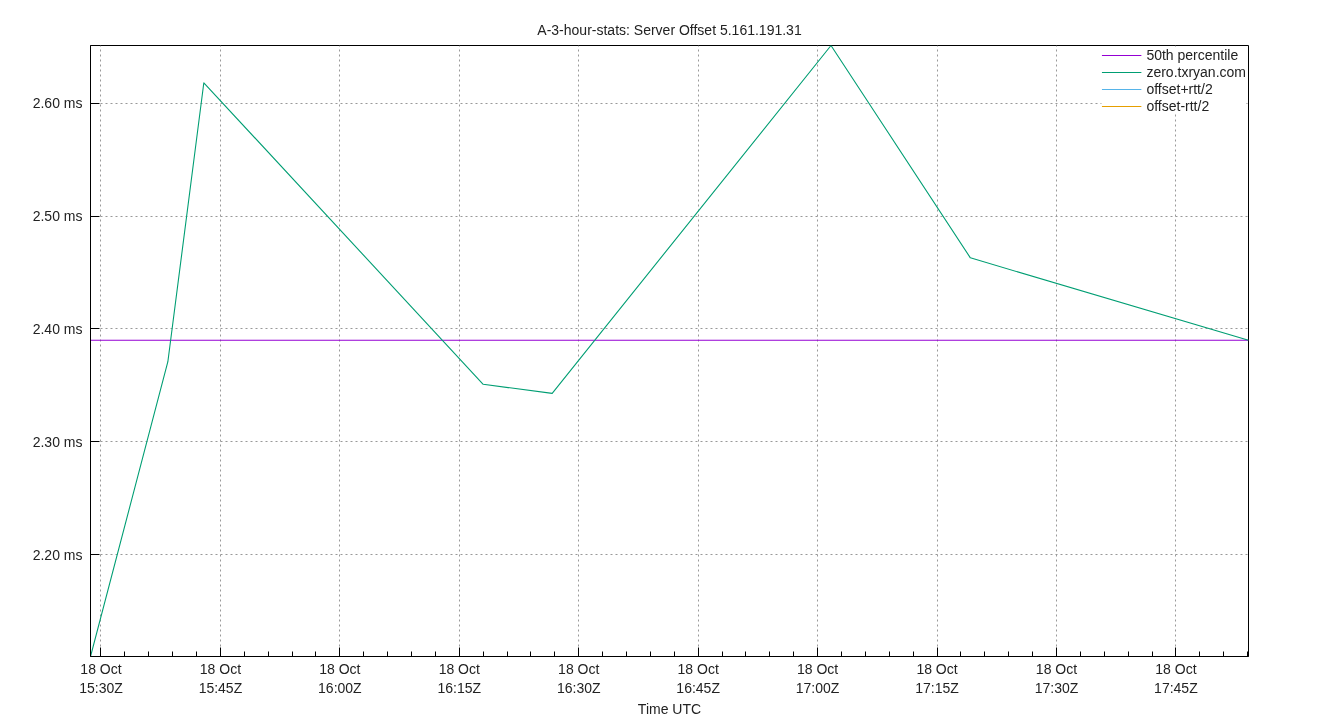  What do you see at coordinates (340, 678) in the screenshot?
I see `x-tick-label: 18 Oct 16:00Z` at bounding box center [340, 678].